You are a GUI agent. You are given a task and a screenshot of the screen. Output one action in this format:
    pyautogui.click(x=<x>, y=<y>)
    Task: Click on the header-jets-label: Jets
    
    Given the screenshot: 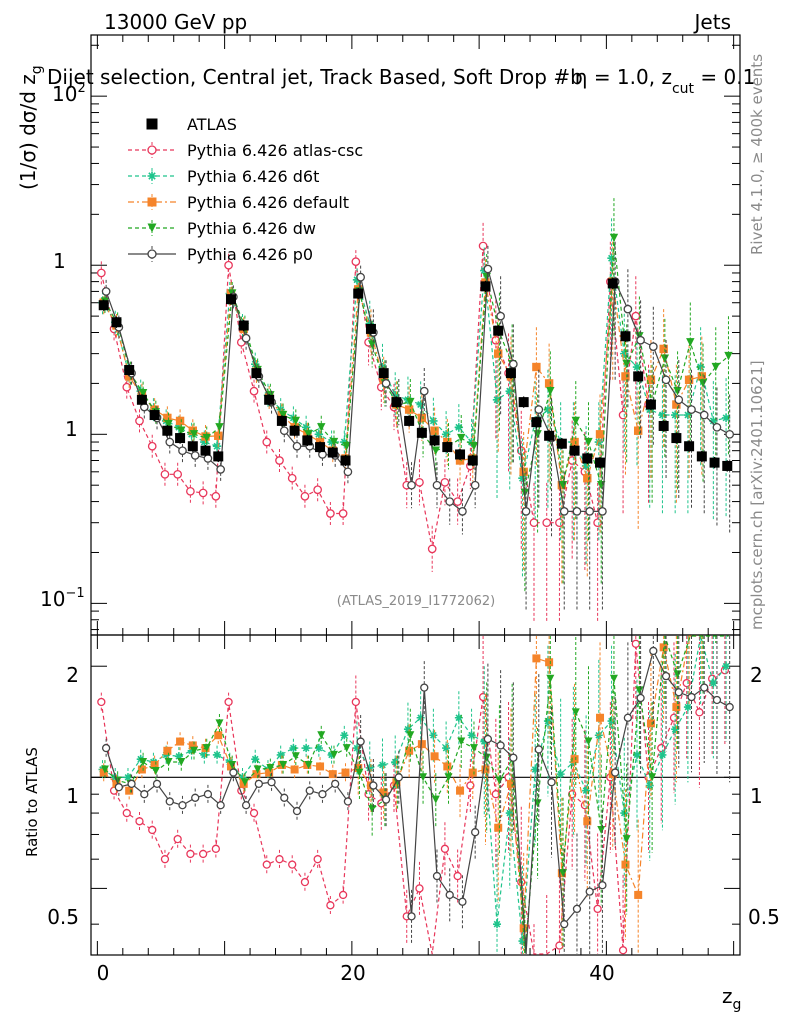 What is the action you would take?
    pyautogui.click(x=712, y=22)
    